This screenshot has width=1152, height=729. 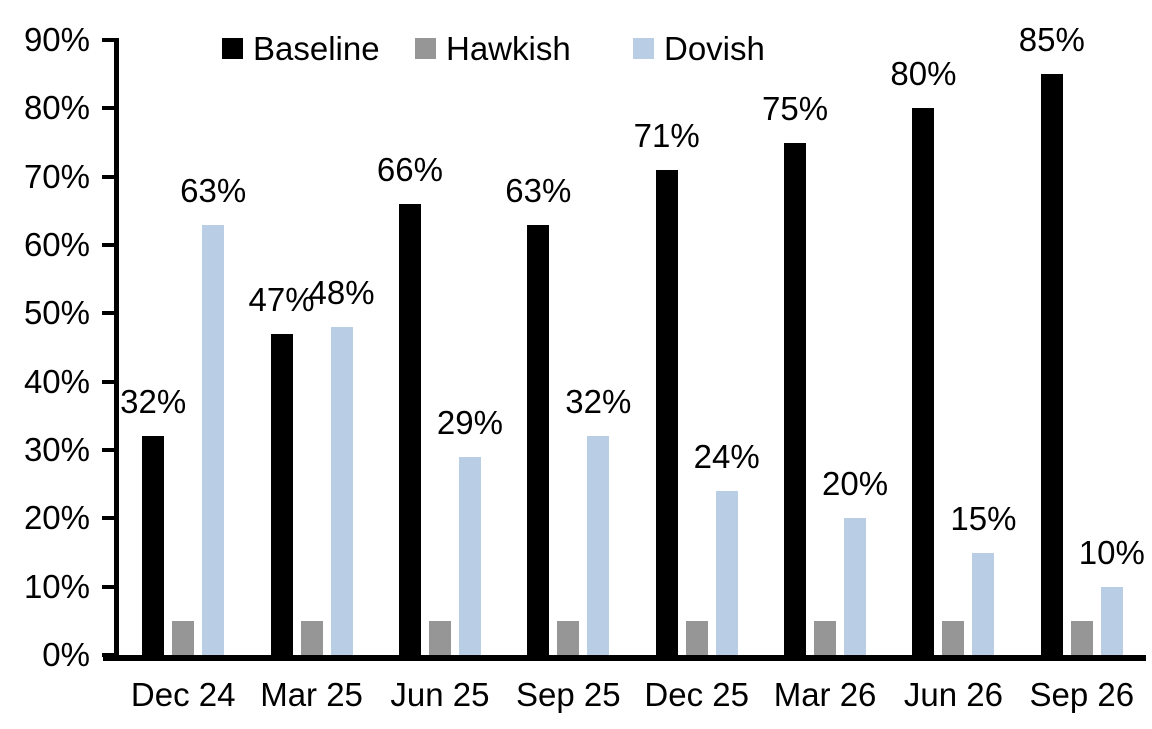 I want to click on x-tick-label: Mar 25, so click(x=311, y=694).